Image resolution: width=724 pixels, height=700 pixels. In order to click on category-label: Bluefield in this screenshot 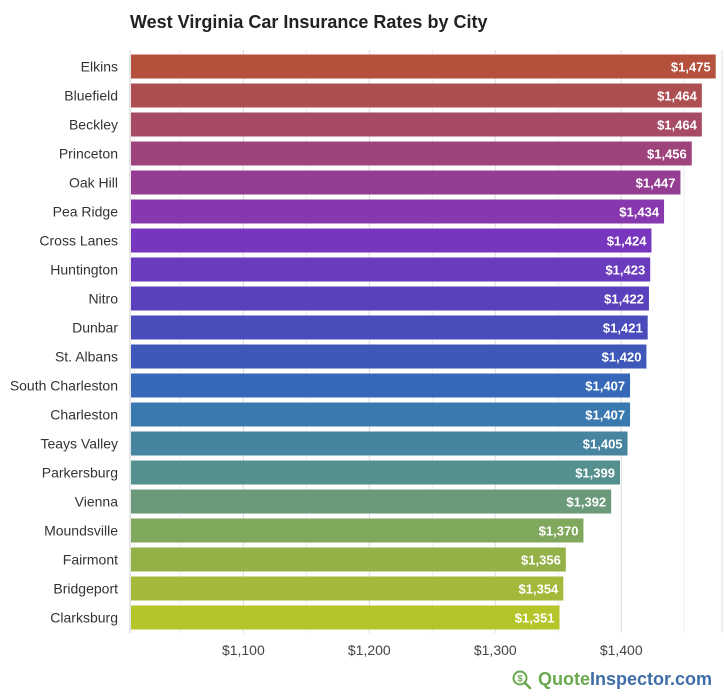, I will do `click(91, 96)`.